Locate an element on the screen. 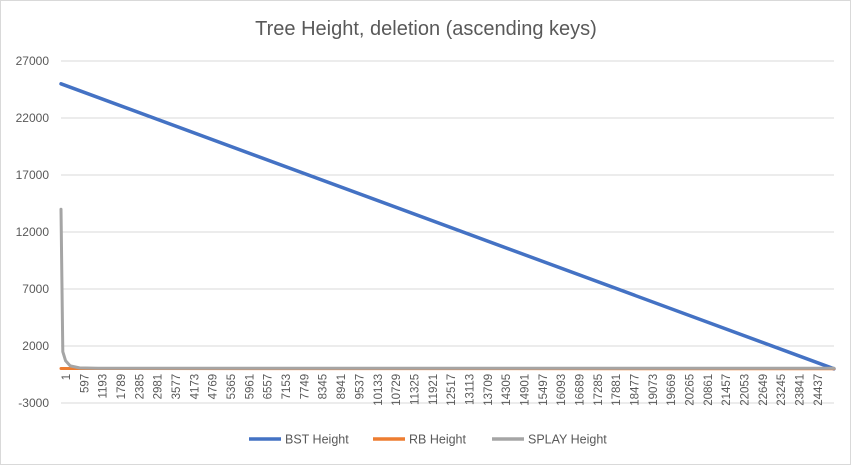 The image size is (851, 469). y-tick-label: 7000 is located at coordinates (35, 289).